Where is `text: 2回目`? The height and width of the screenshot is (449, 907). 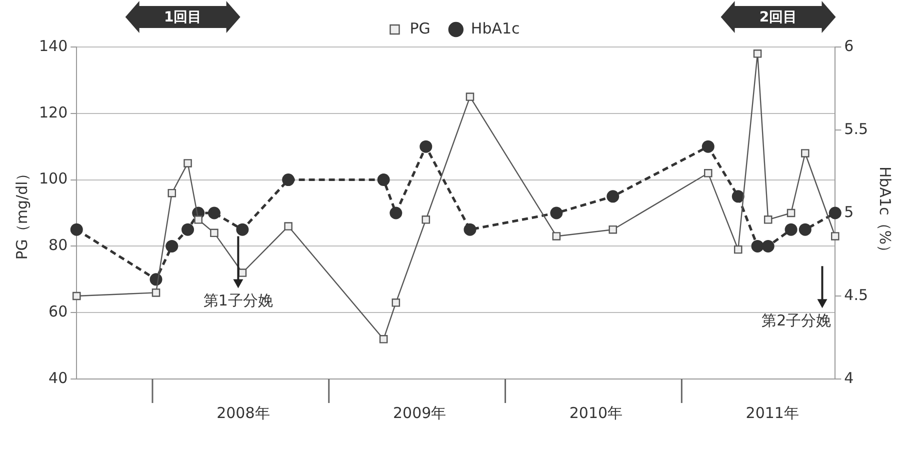
text: 2回目 is located at coordinates (778, 18).